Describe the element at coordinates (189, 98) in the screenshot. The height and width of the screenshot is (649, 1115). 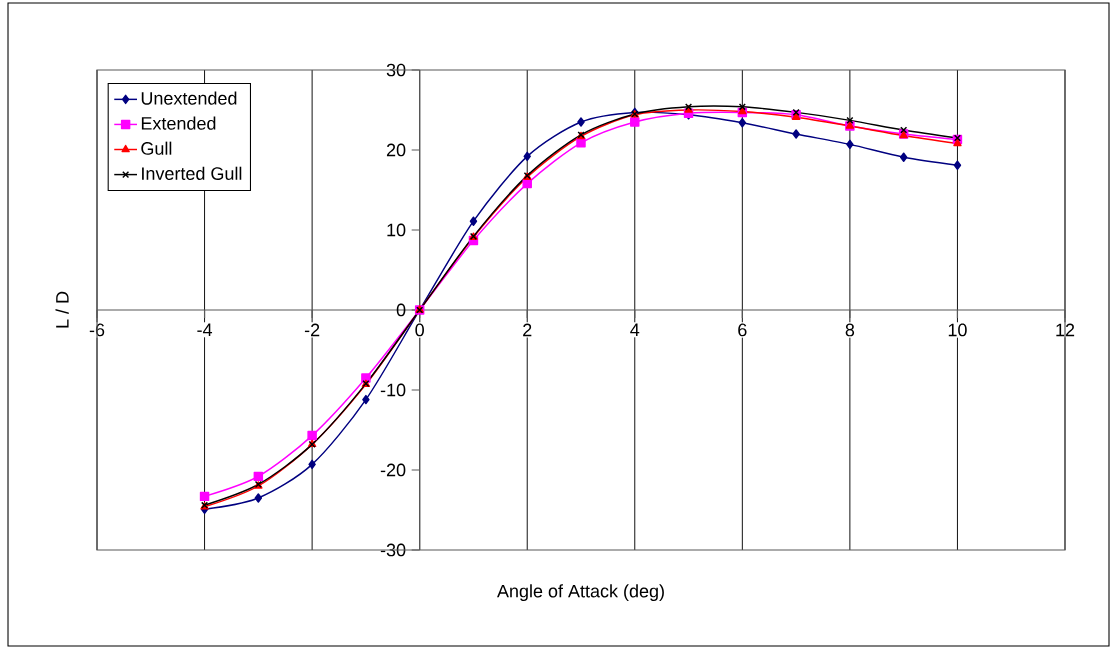
I see `legend-label: Unextended` at that location.